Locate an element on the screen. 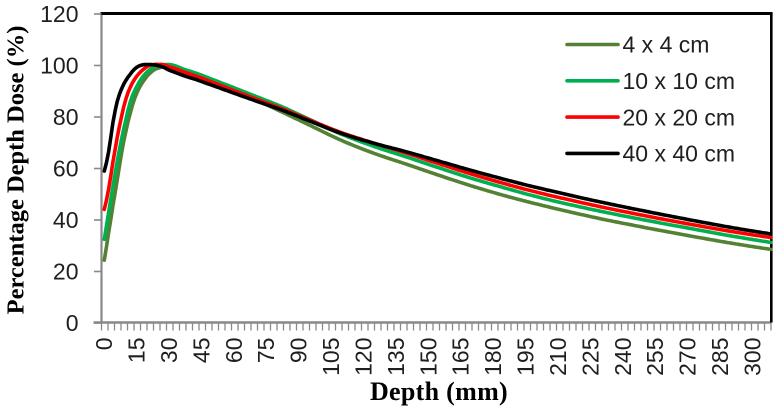  svg-text: 20 x 20 cm is located at coordinates (679, 117).